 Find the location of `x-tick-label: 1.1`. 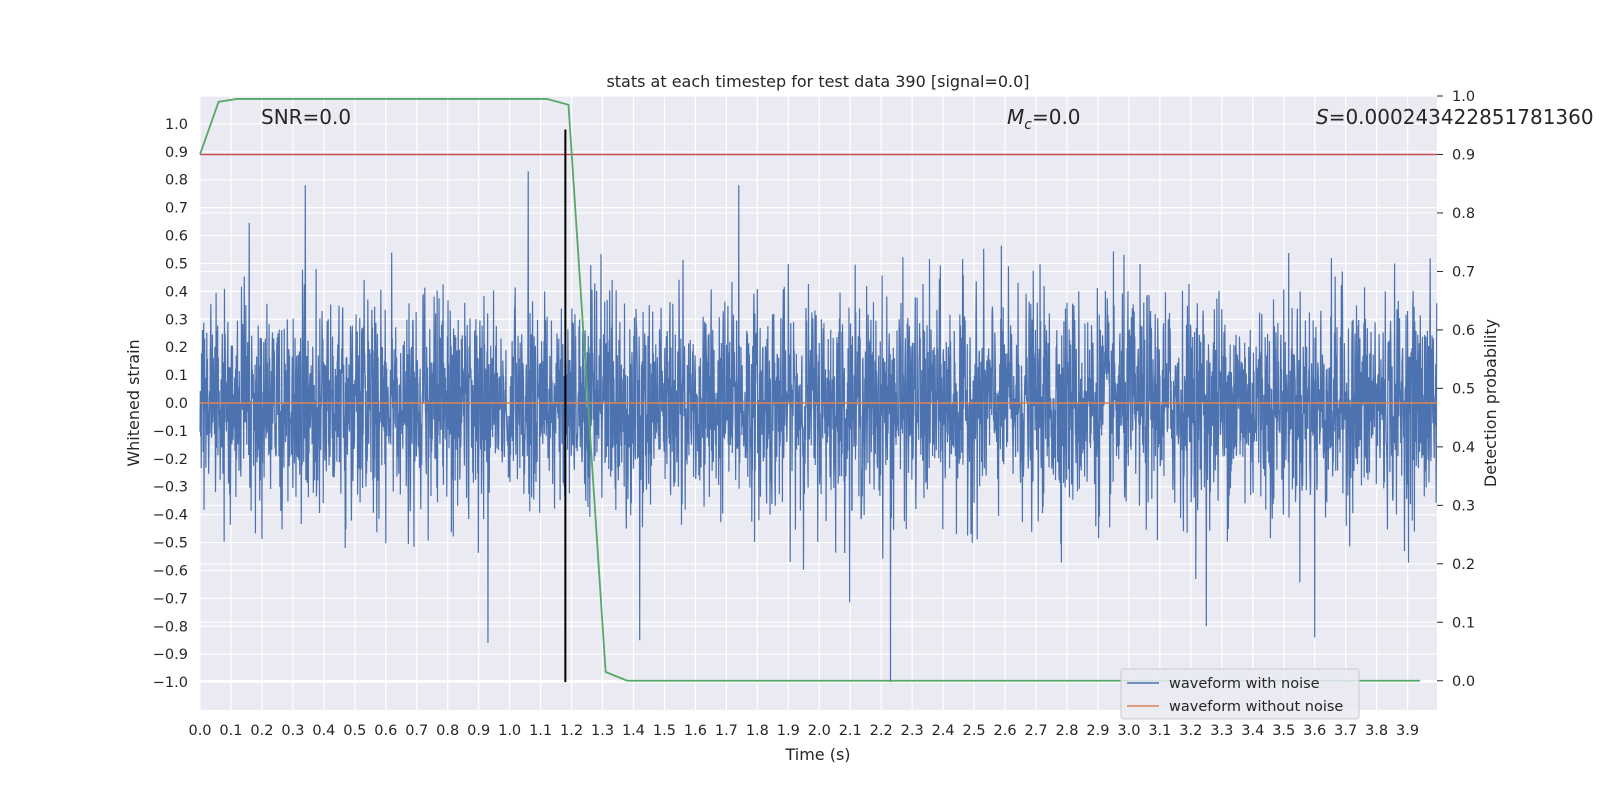

x-tick-label: 1.1 is located at coordinates (540, 731).